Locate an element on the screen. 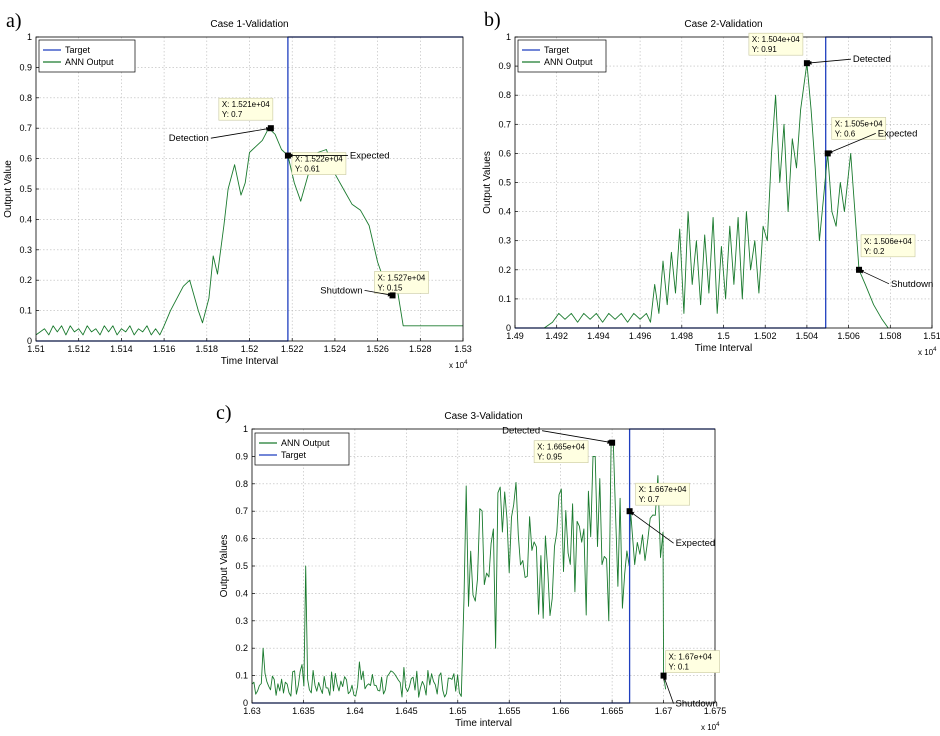  datatip: X: 1.665e+04Y: 0.95 Detected is located at coordinates (559, 445).